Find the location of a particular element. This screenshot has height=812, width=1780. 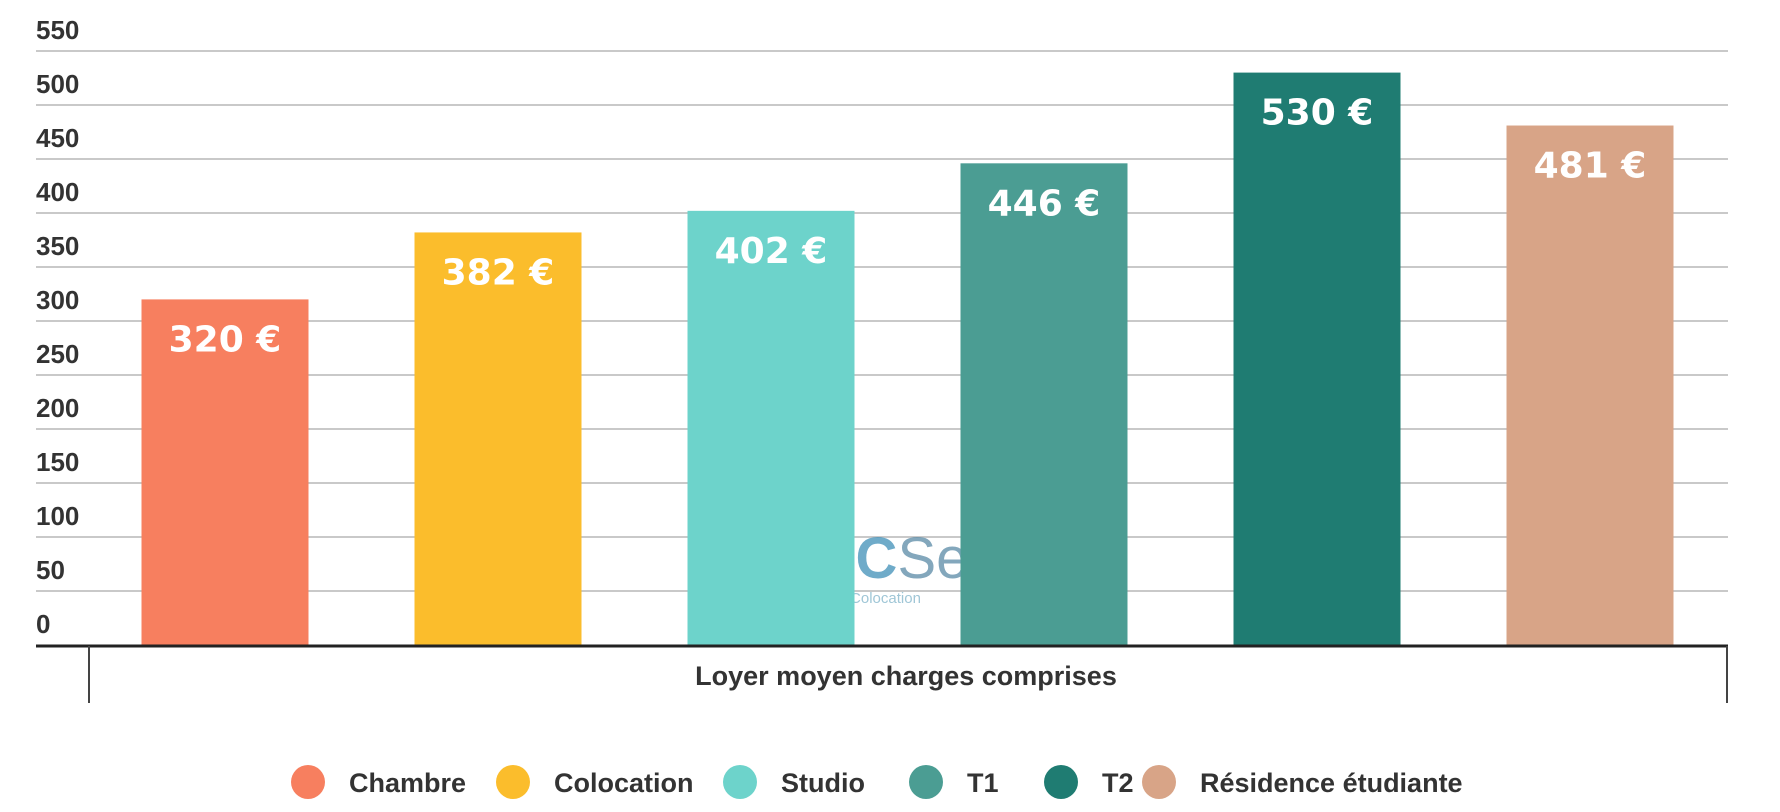

y-tick-label: 450 is located at coordinates (57, 138).